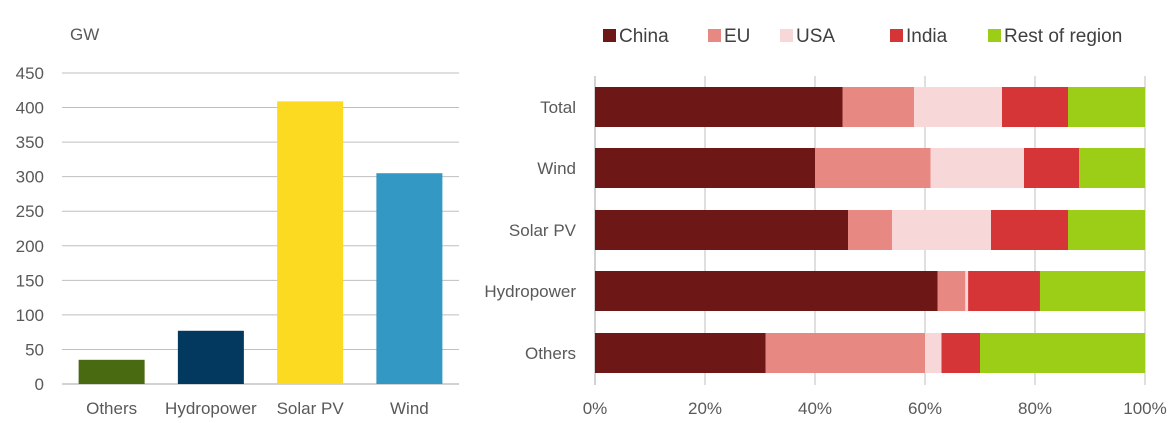  Describe the element at coordinates (967, 291) in the screenshot. I see `segment-hydropower-usa` at that location.